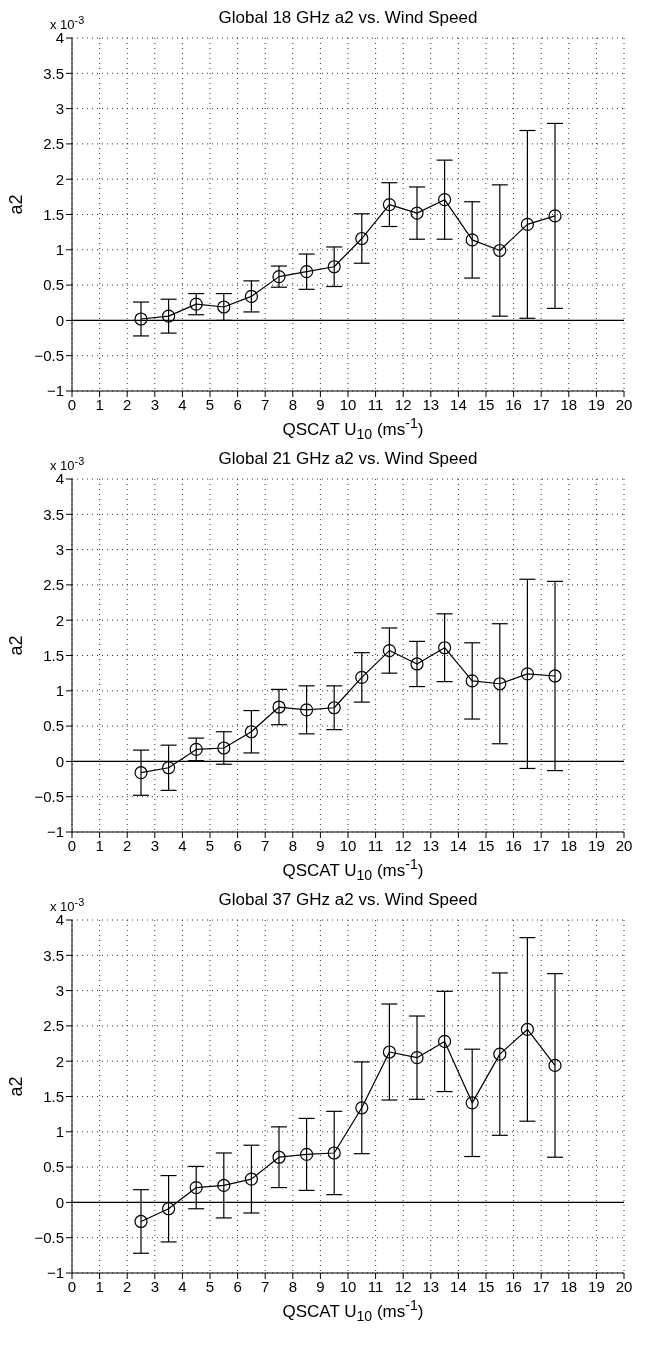 The height and width of the screenshot is (1351, 652). What do you see at coordinates (182, 845) in the screenshot?
I see `x-tick-label: 4` at bounding box center [182, 845].